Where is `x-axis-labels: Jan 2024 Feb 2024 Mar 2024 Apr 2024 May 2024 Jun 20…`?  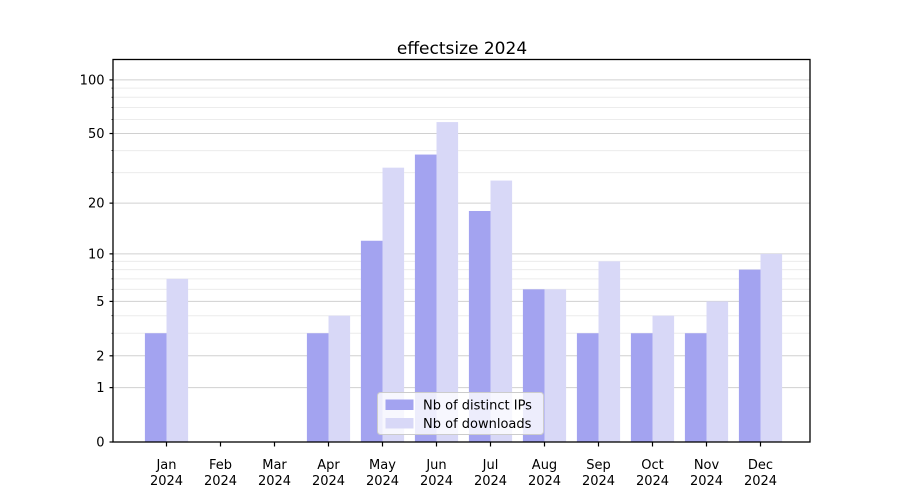
x-axis-labels: Jan 2024 Feb 2024 Mar 2024 Apr 2024 May 2024 Jun 20… is located at coordinates (463, 473).